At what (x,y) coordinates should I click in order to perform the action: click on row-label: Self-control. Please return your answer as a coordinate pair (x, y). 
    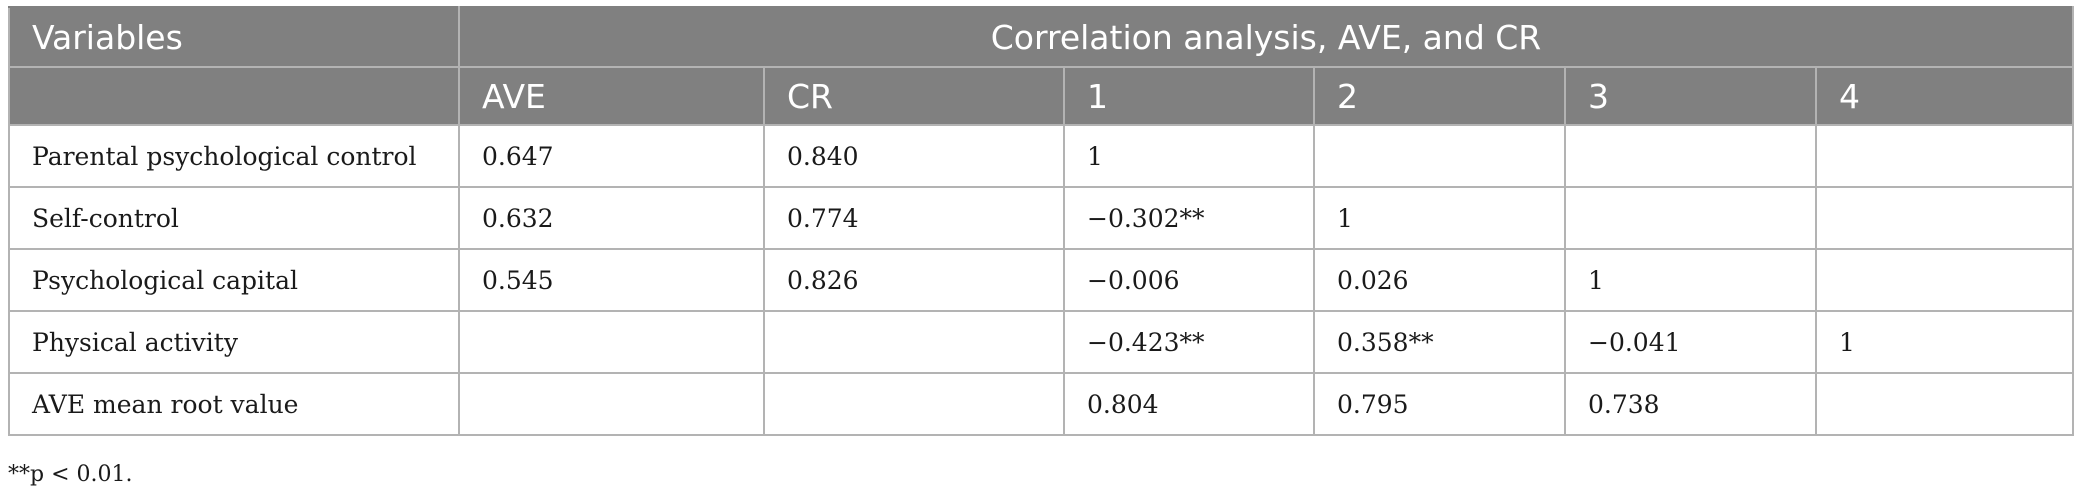
    Looking at the image, I should click on (234, 218).